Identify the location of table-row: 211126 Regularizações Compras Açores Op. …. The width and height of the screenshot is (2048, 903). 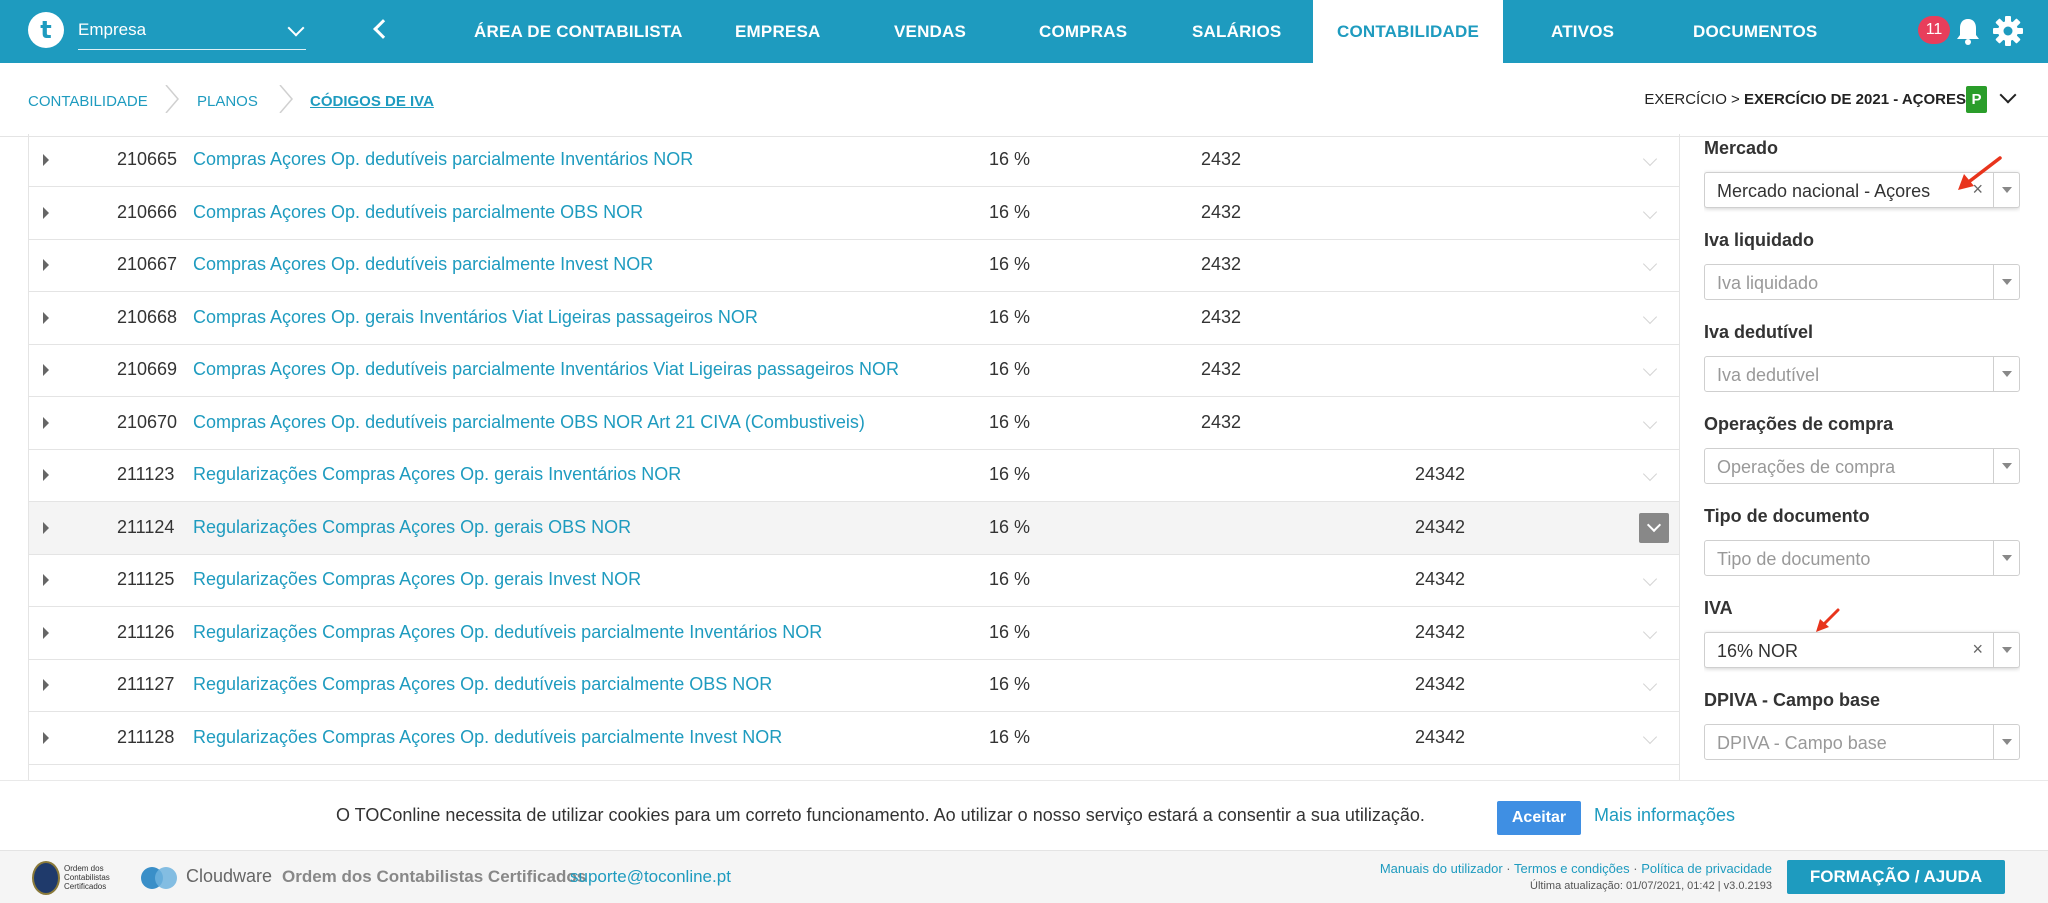
(854, 633).